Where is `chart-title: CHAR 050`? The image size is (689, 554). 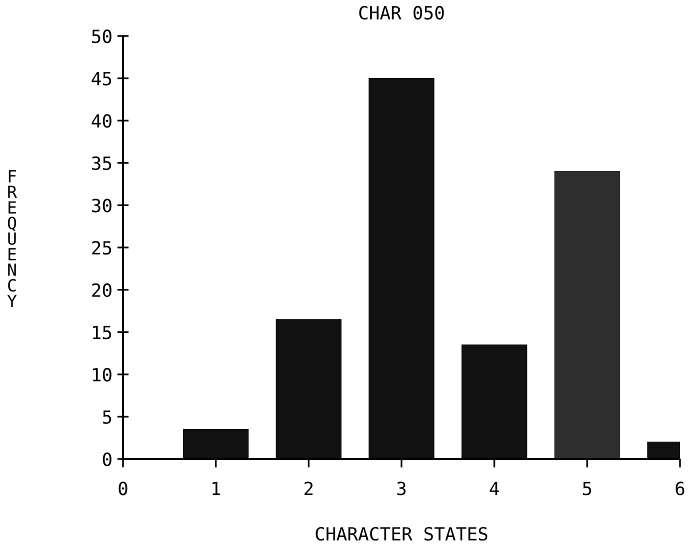 chart-title: CHAR 050 is located at coordinates (401, 13).